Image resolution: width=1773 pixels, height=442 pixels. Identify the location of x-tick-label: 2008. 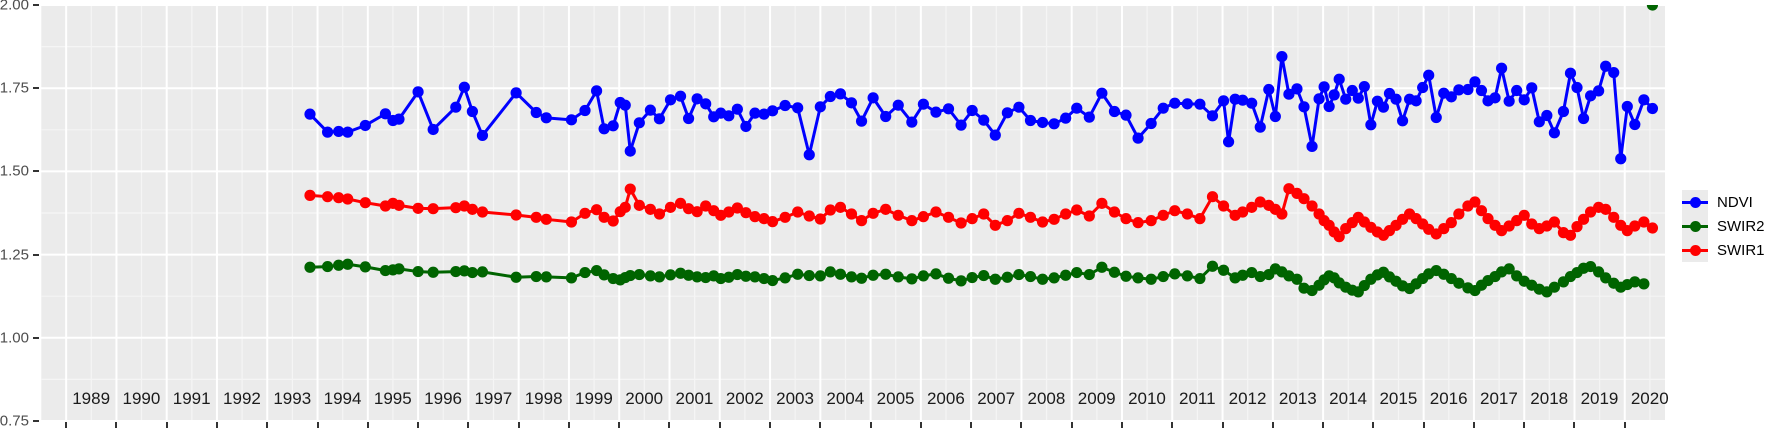
(1046, 398).